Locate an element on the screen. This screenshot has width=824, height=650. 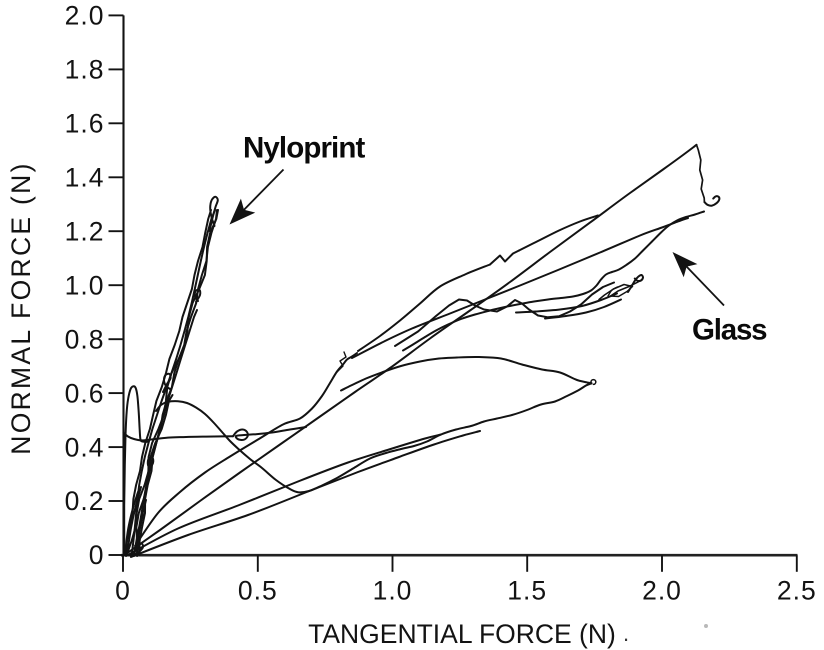
svg-text: Nyloprint is located at coordinates (304, 148).